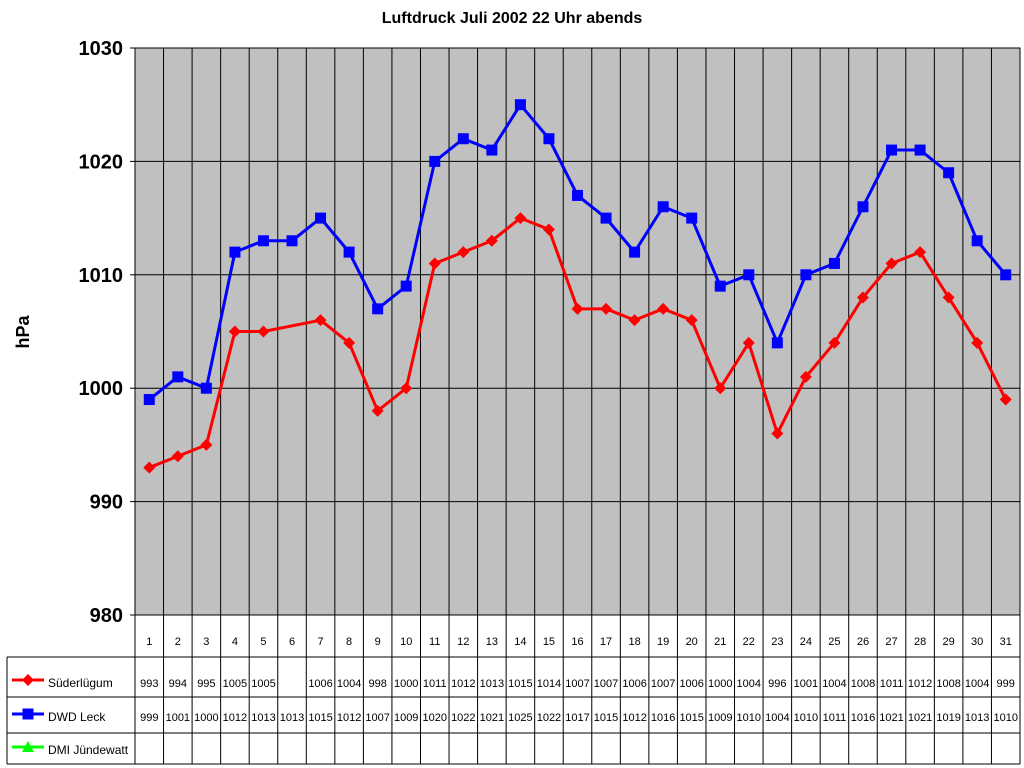  I want to click on s-derl-gum-table-value: 1000, so click(406, 684).